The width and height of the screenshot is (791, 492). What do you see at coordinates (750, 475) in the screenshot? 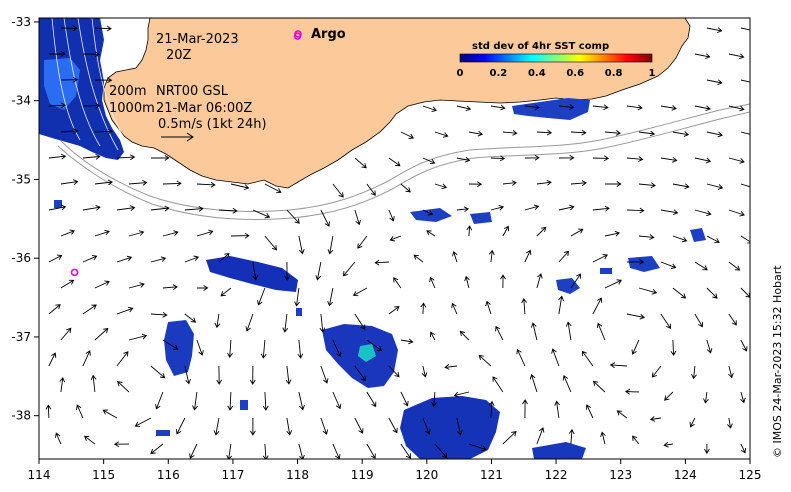
I see `x-tick-label: 125` at bounding box center [750, 475].